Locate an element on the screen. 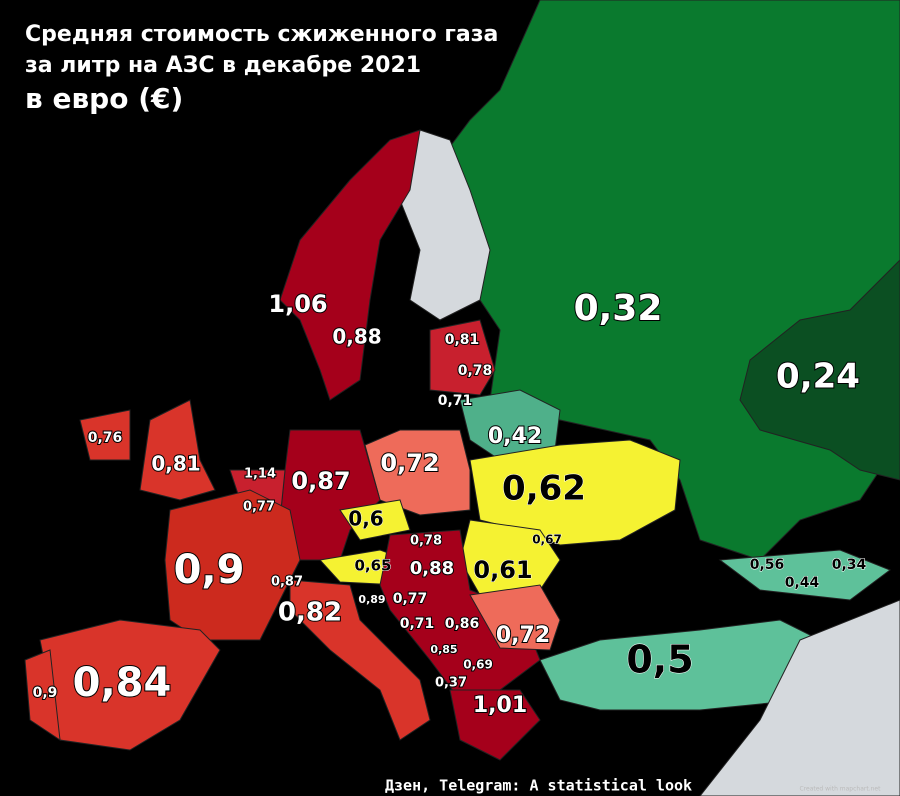  region-label: 0,24 is located at coordinates (818, 377).